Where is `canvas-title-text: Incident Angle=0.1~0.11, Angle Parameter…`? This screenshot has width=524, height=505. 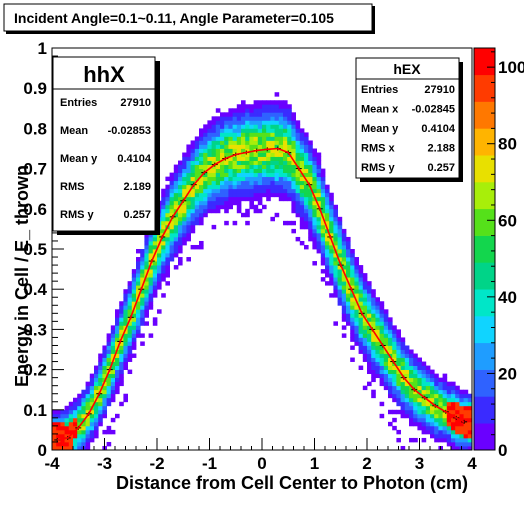
canvas-title-text: Incident Angle=0.1~0.11, Angle Parameter… is located at coordinates (174, 18).